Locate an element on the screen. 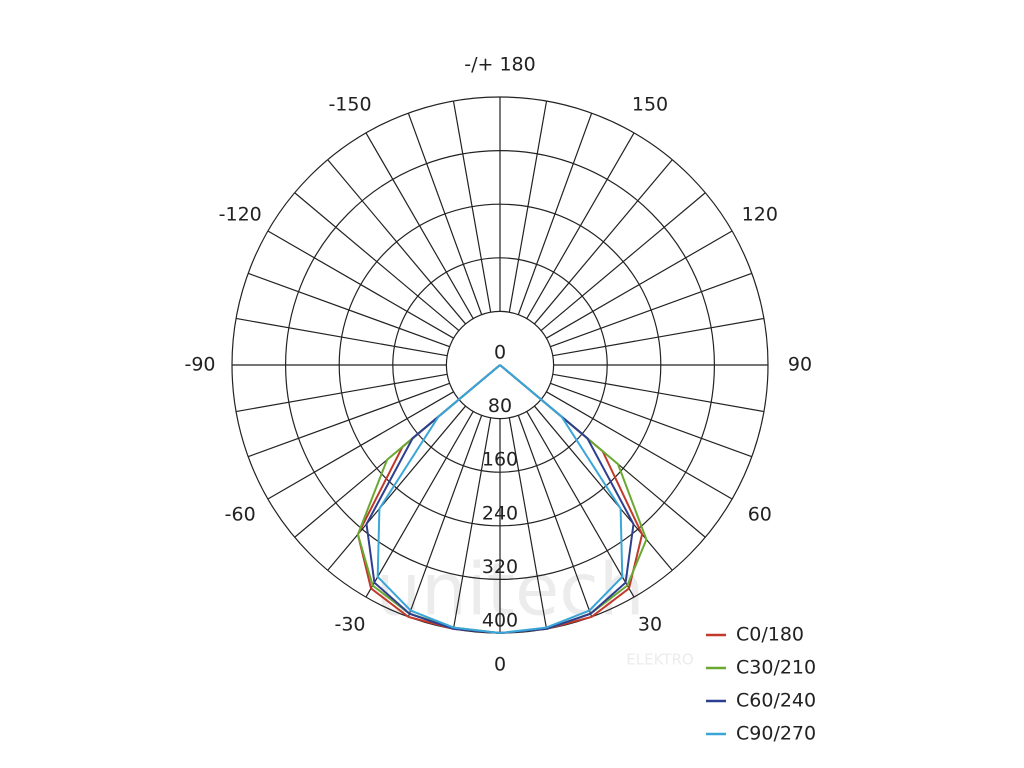 This screenshot has height=768, width=1024. r-tick-label: 320 is located at coordinates (500, 567).